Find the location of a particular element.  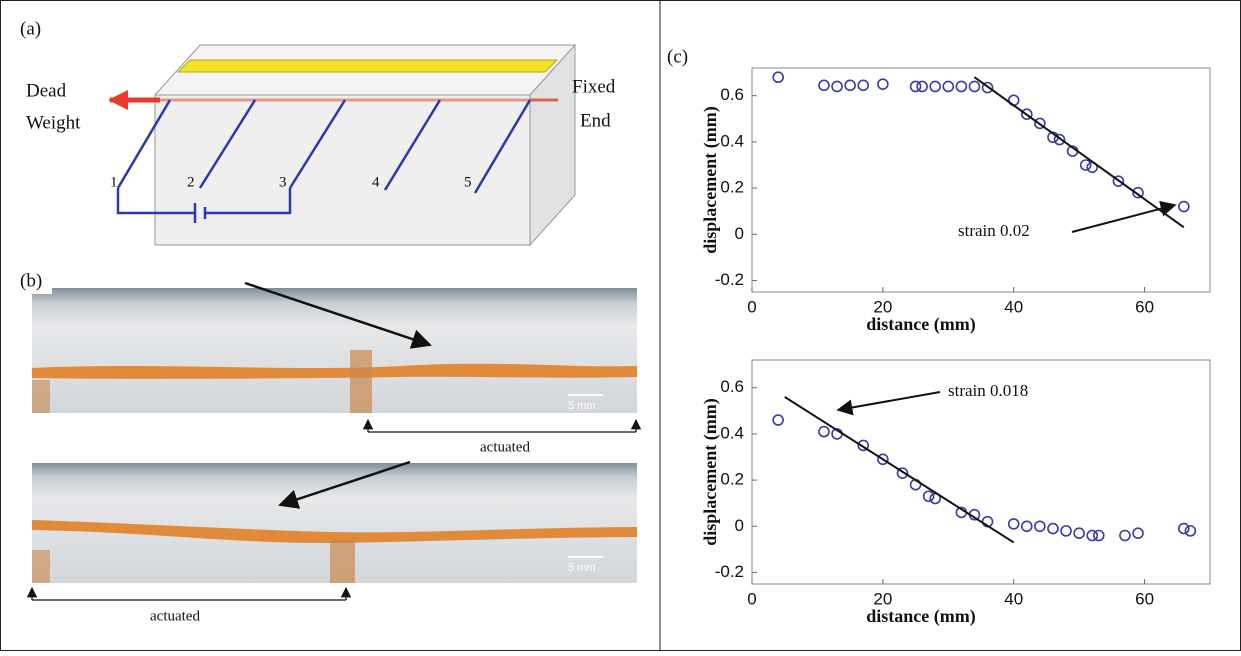

fixed-label: Fixed is located at coordinates (594, 86).